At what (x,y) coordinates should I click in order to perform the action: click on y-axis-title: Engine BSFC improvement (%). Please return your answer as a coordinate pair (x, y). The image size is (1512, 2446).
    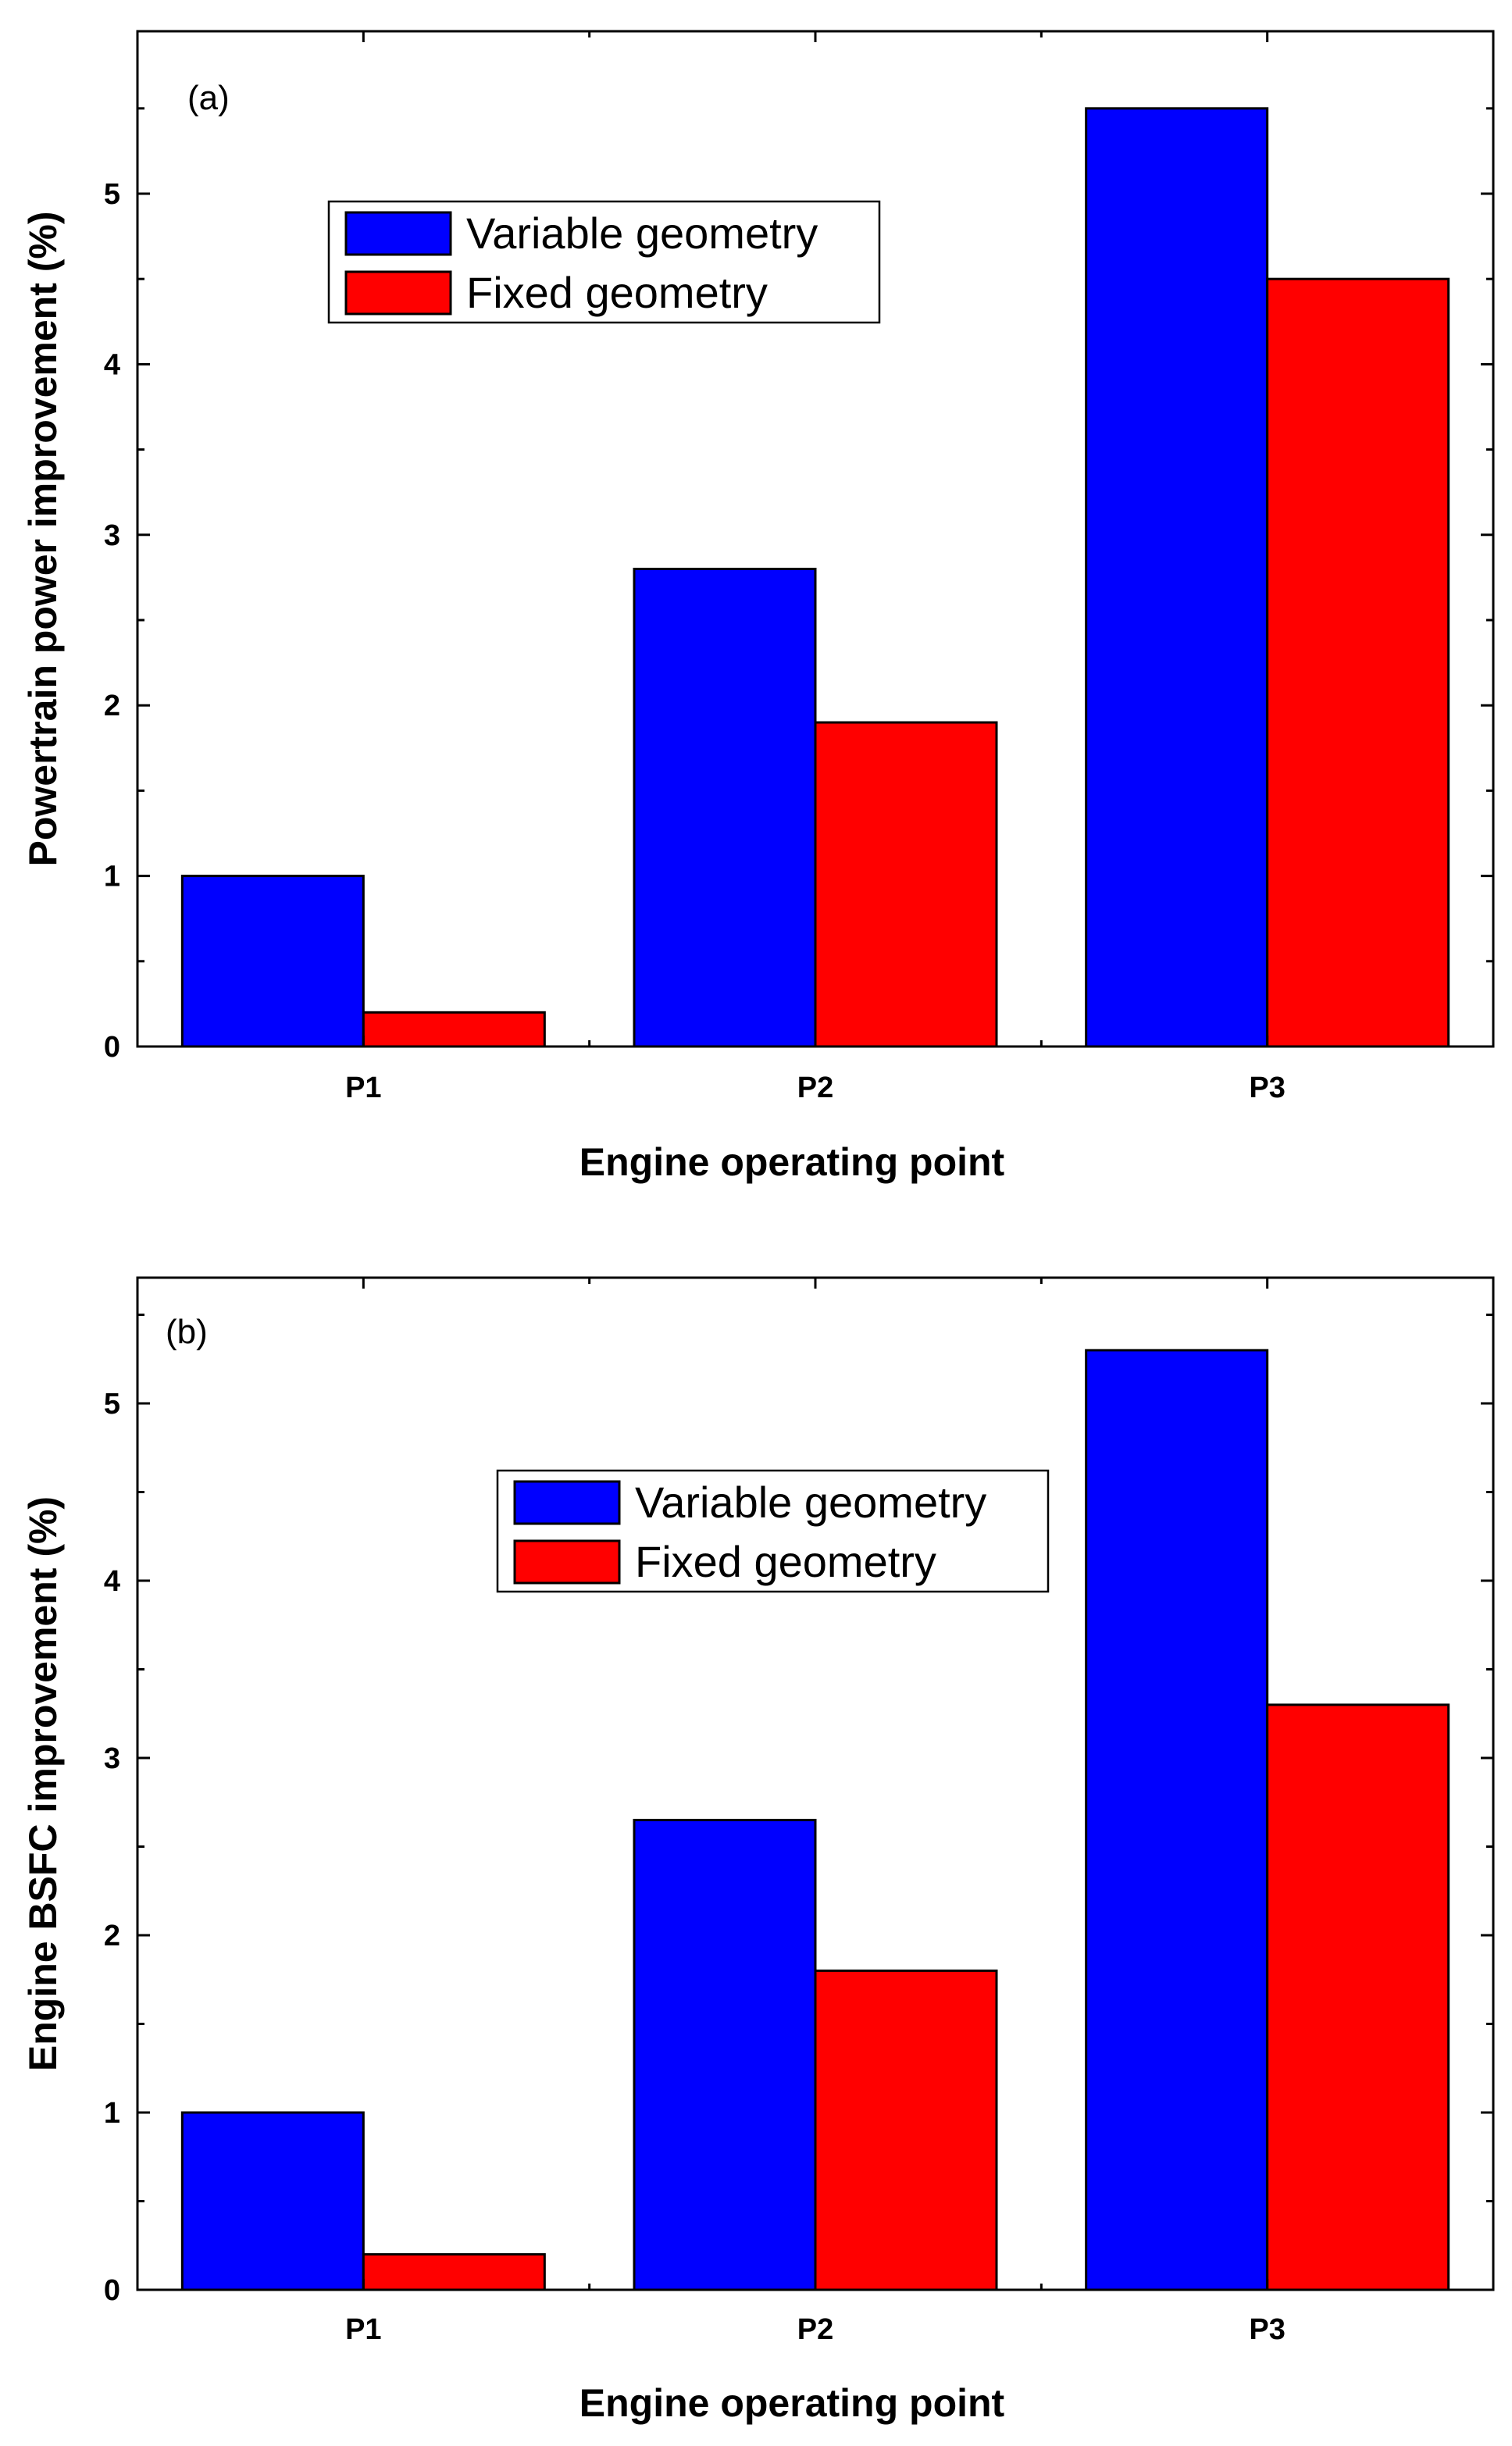
    Looking at the image, I should click on (43, 1783).